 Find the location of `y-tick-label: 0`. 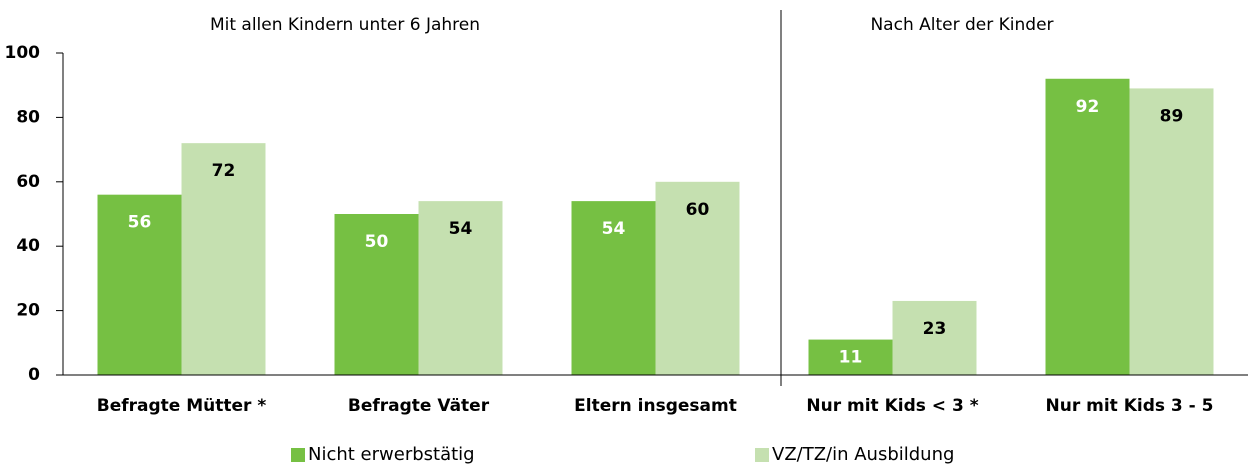

y-tick-label: 0 is located at coordinates (34, 375).